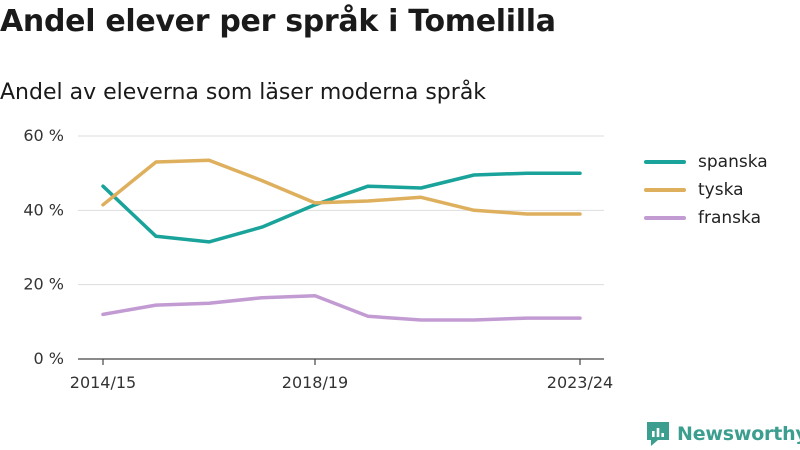  Describe the element at coordinates (341, 187) in the screenshot. I see `series-line-tyska` at that location.